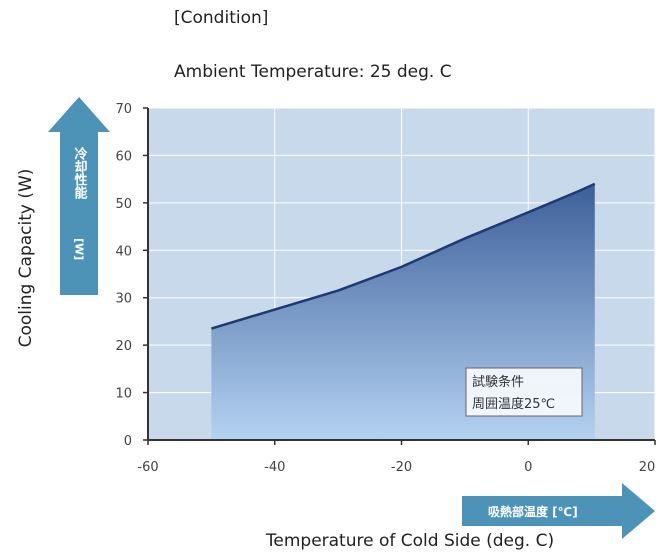 This screenshot has height=560, width=665. What do you see at coordinates (123, 251) in the screenshot?
I see `y-tick-label: 40` at bounding box center [123, 251].